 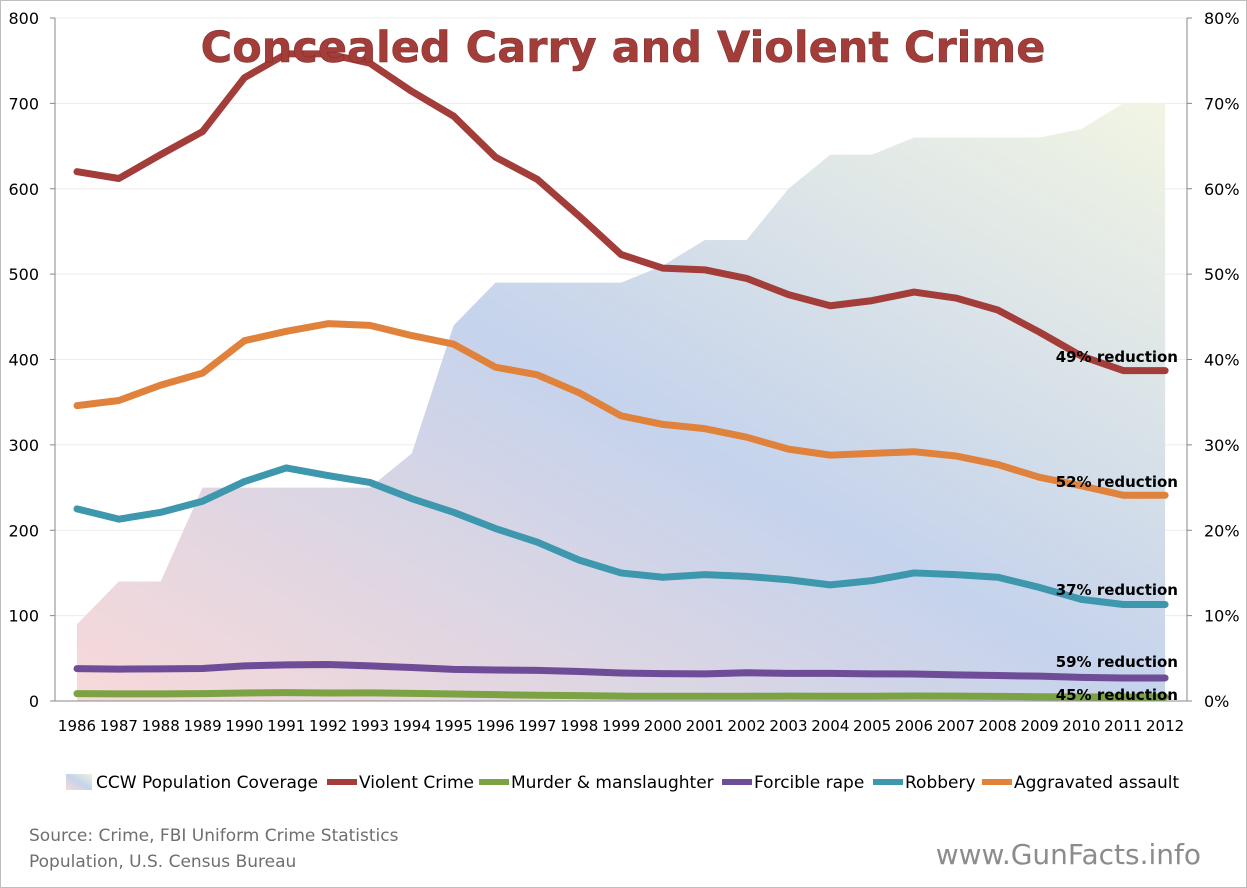 I want to click on legend-label: Aggravated assault, so click(x=1096, y=783).